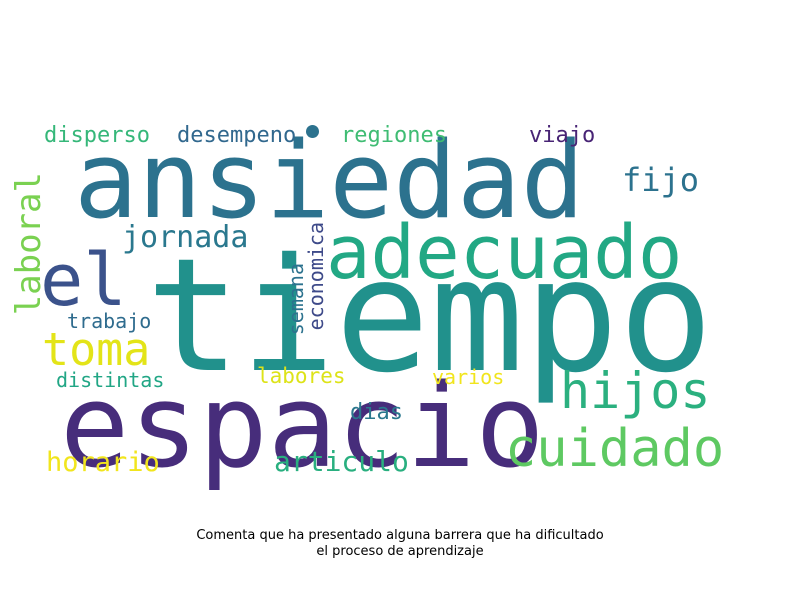 This screenshot has width=800, height=600. I want to click on word-articulo: articulo, so click(341, 461).